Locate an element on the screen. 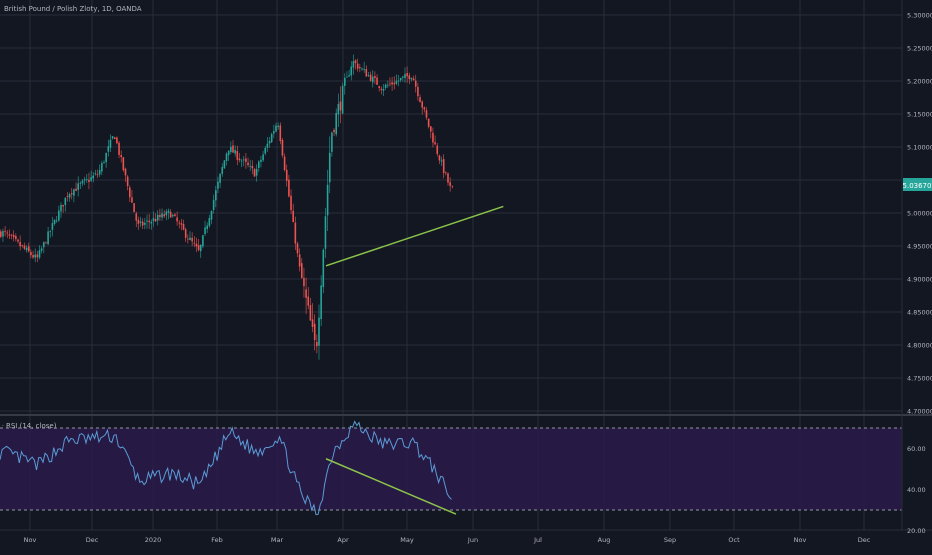 This screenshot has height=555, width=932. time-tick-label: Sep is located at coordinates (670, 540).